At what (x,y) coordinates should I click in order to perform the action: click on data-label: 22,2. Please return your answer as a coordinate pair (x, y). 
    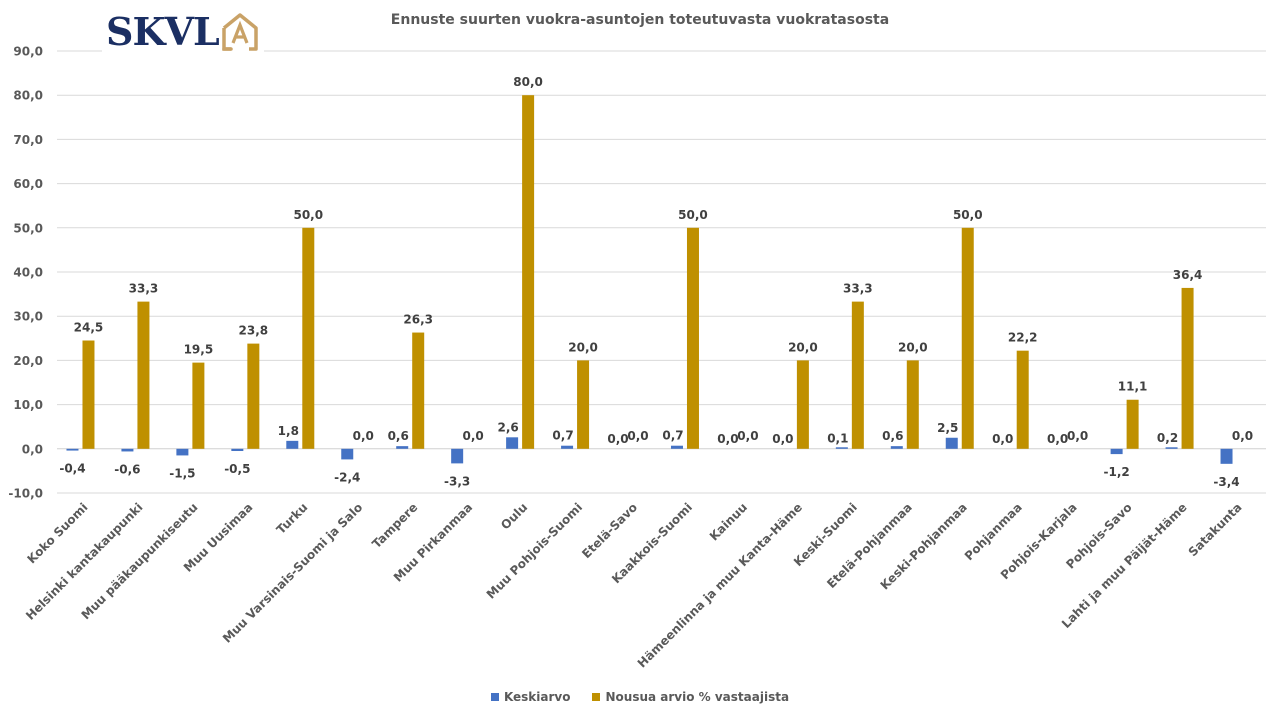
    Looking at the image, I should click on (1023, 338).